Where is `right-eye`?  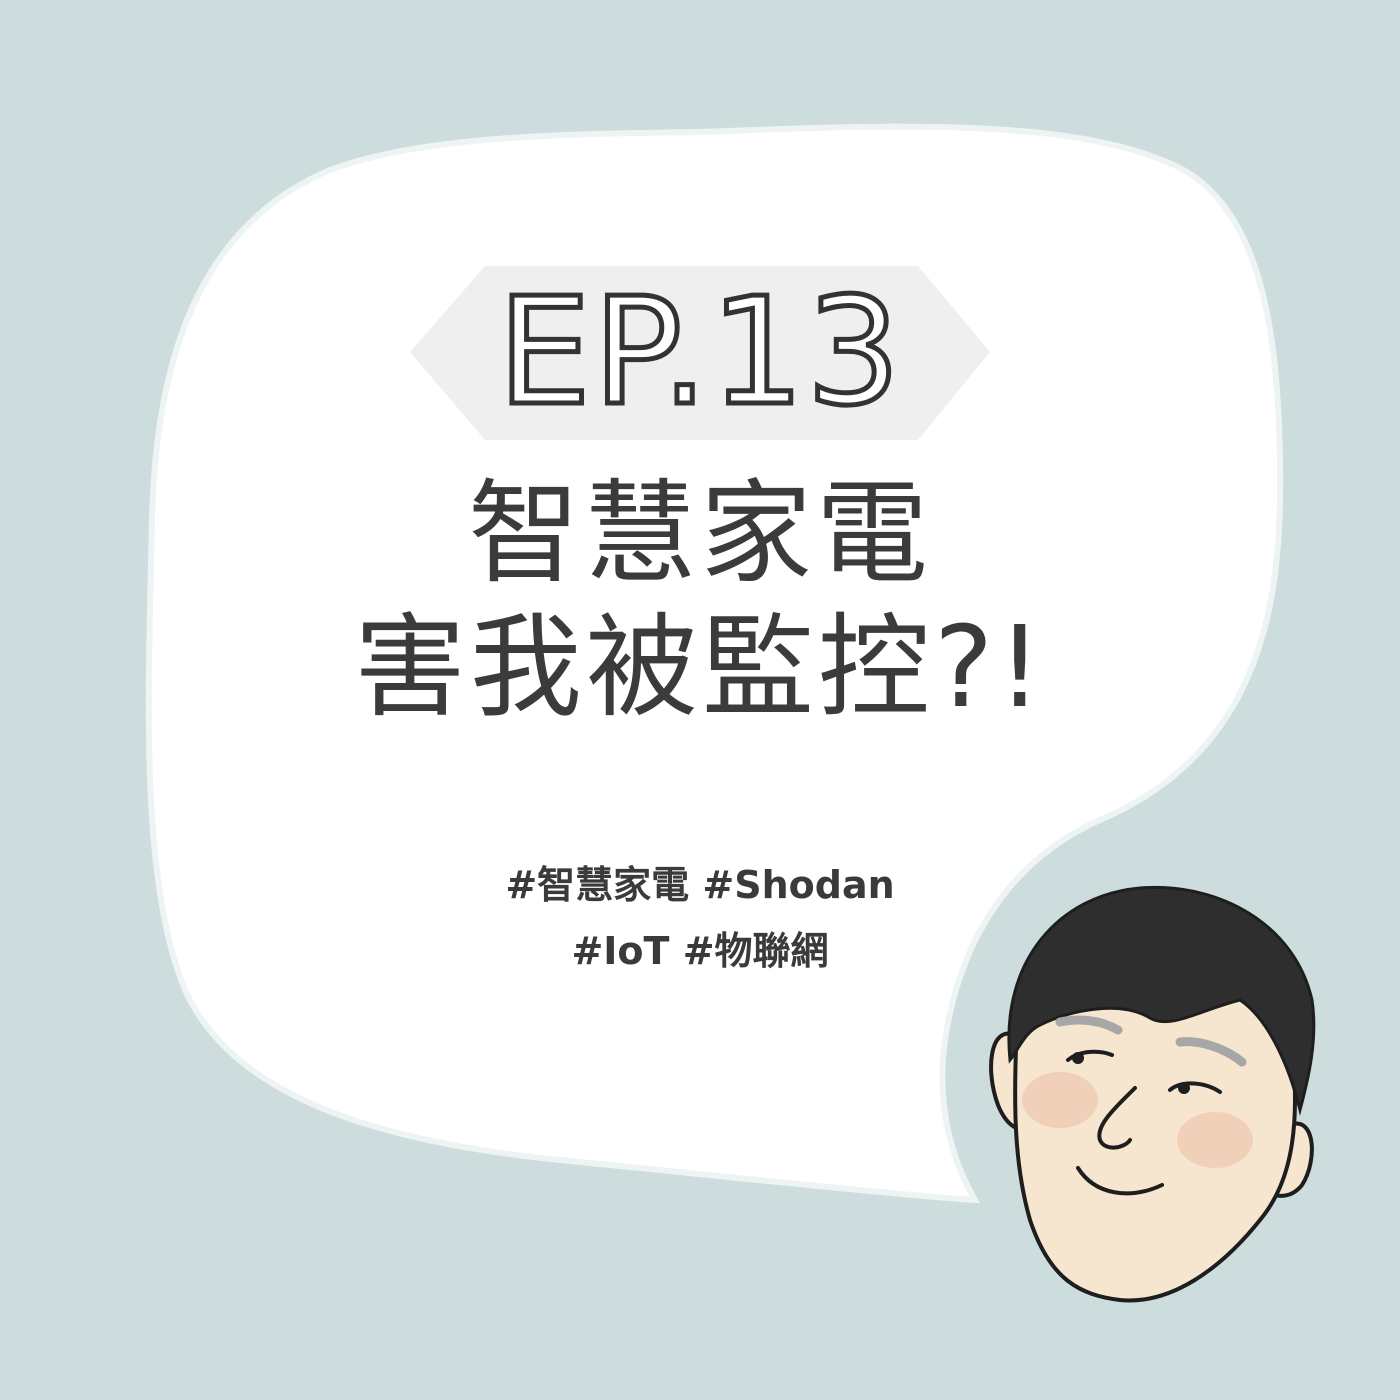 right-eye is located at coordinates (1195, 1087).